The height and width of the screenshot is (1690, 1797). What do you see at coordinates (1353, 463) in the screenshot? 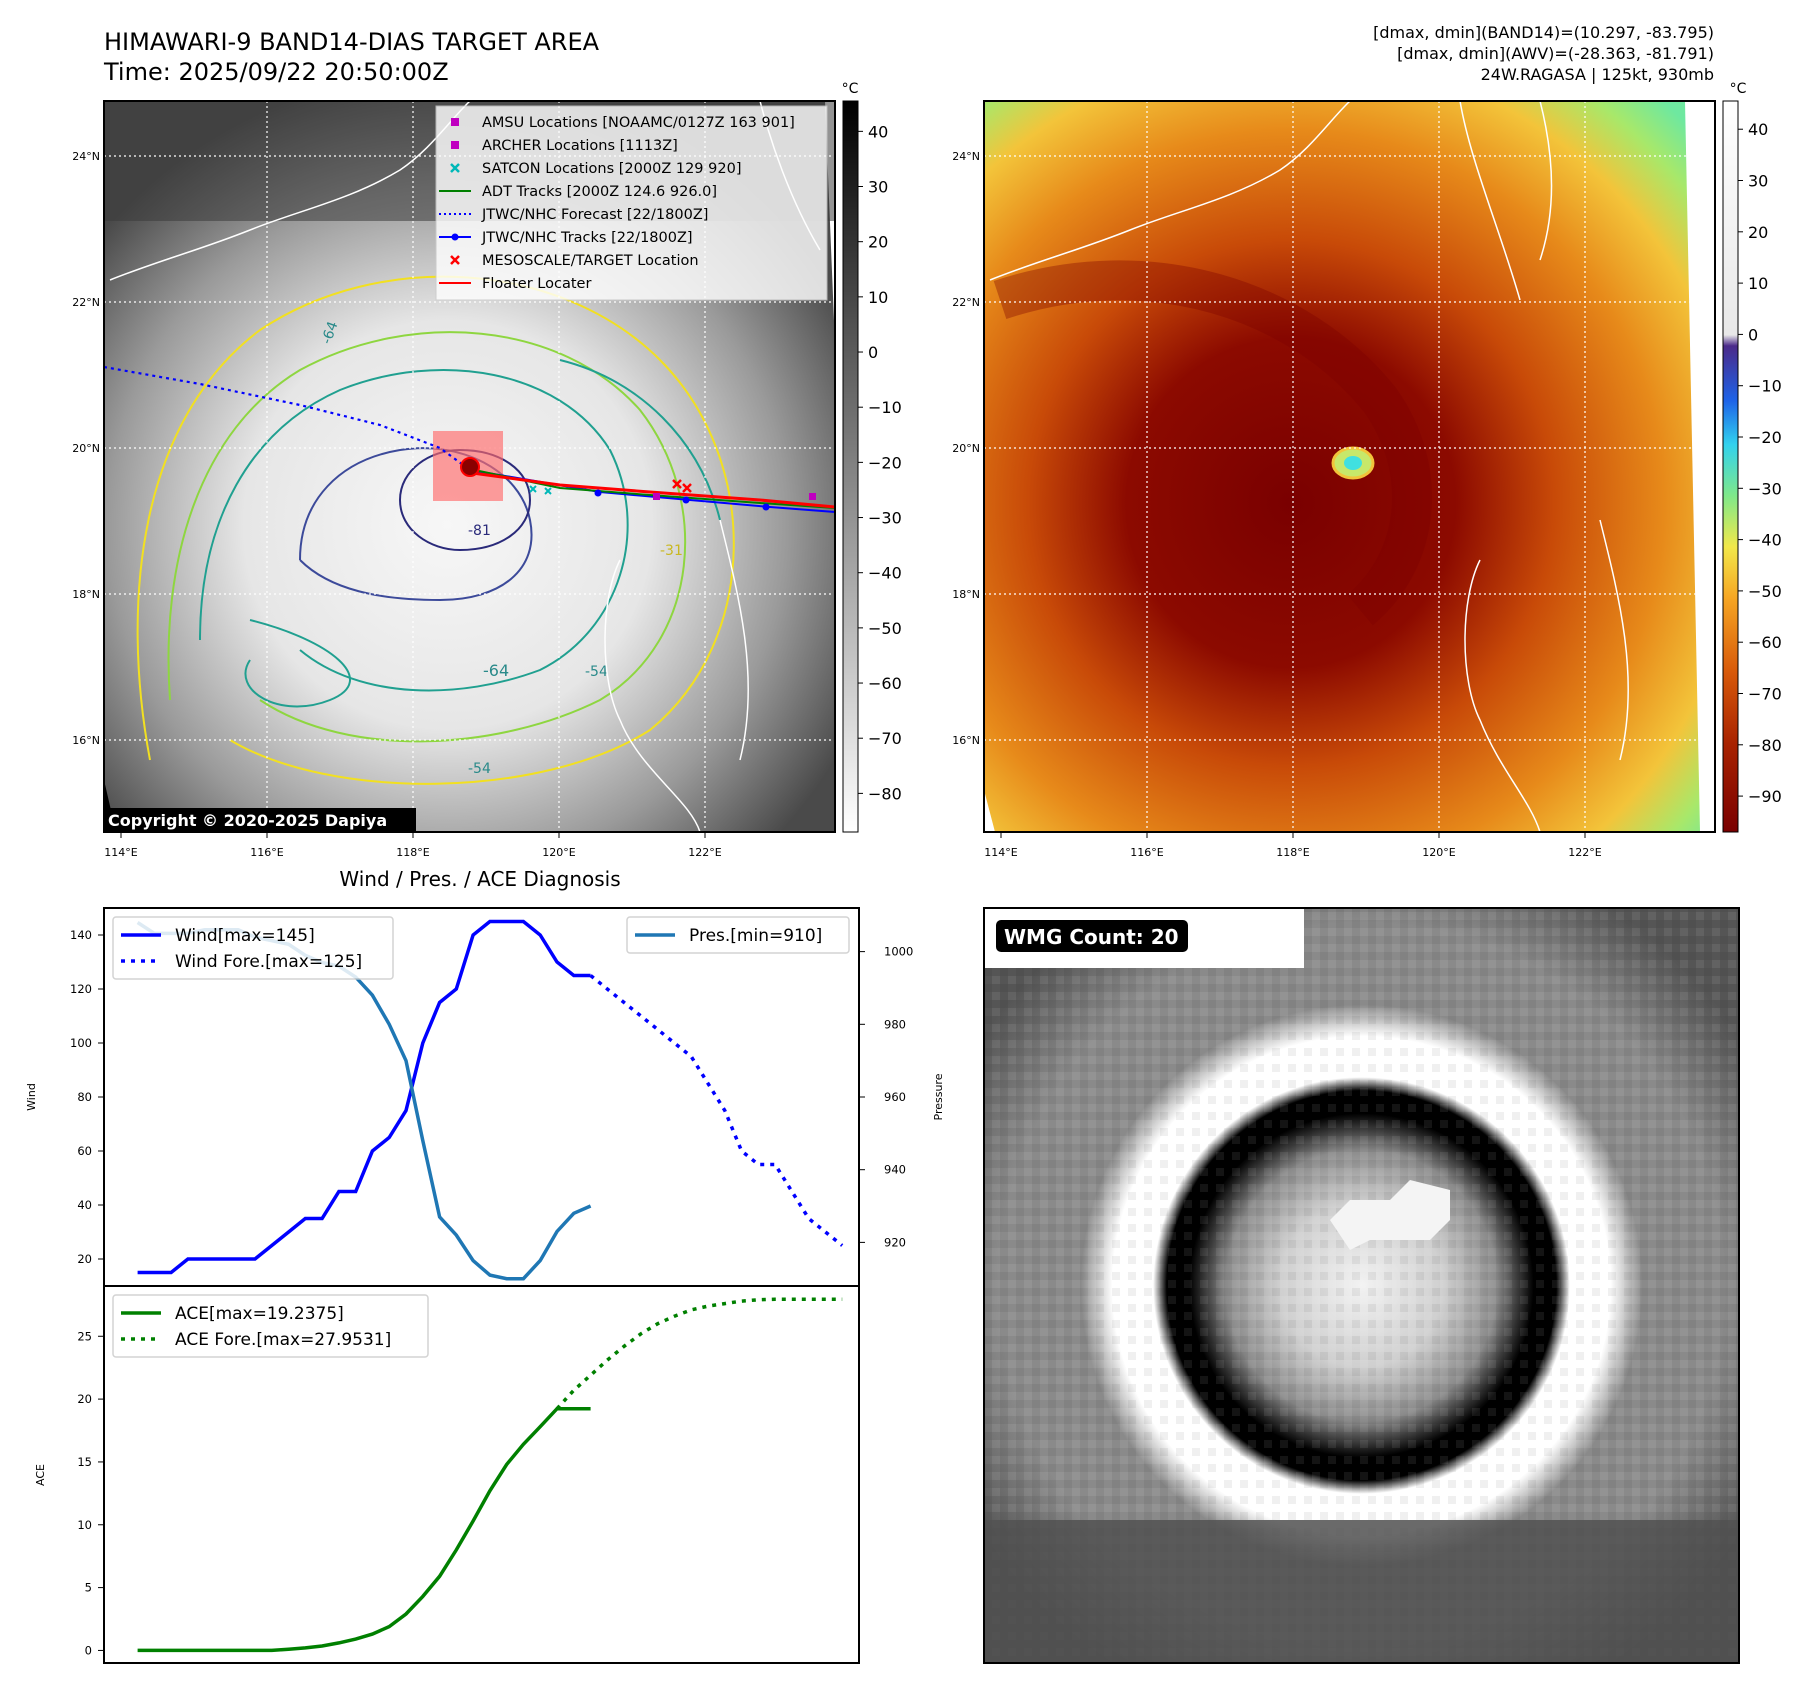
I see `awv-eye-center` at bounding box center [1353, 463].